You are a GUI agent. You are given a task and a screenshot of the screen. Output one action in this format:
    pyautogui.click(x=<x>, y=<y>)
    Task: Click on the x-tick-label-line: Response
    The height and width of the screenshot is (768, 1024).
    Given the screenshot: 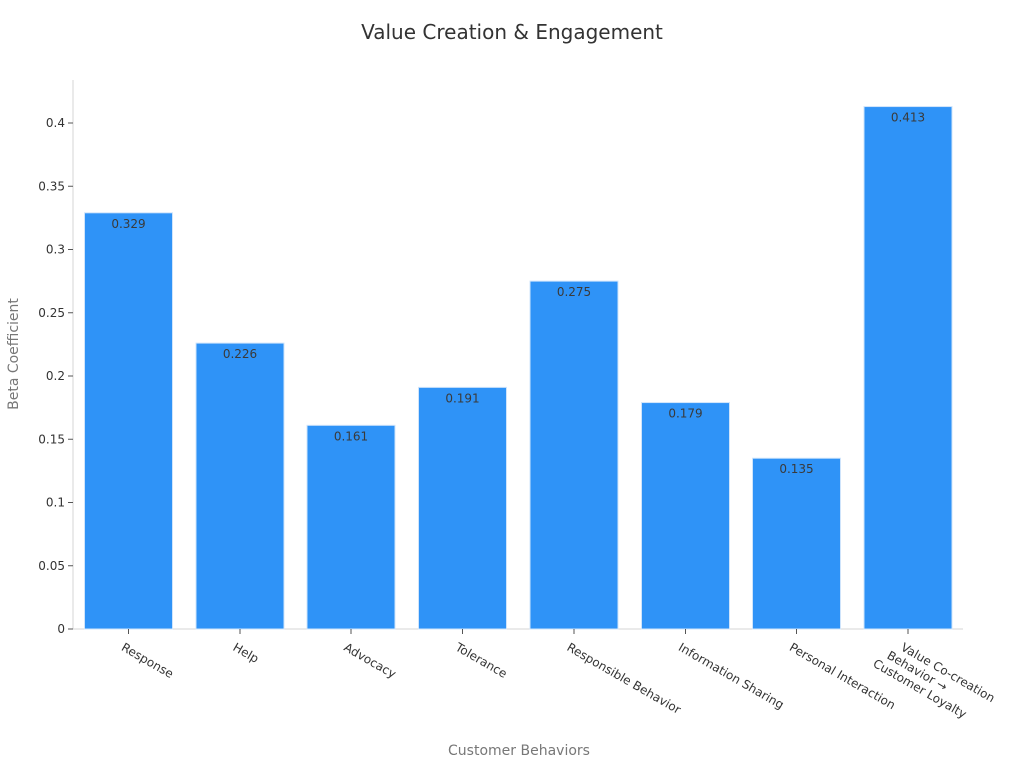 What is the action you would take?
    pyautogui.click(x=147, y=660)
    